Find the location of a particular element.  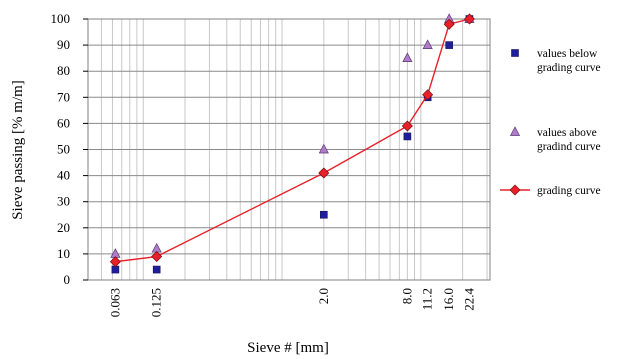

x-tick-label: 0.063 is located at coordinates (114, 302).